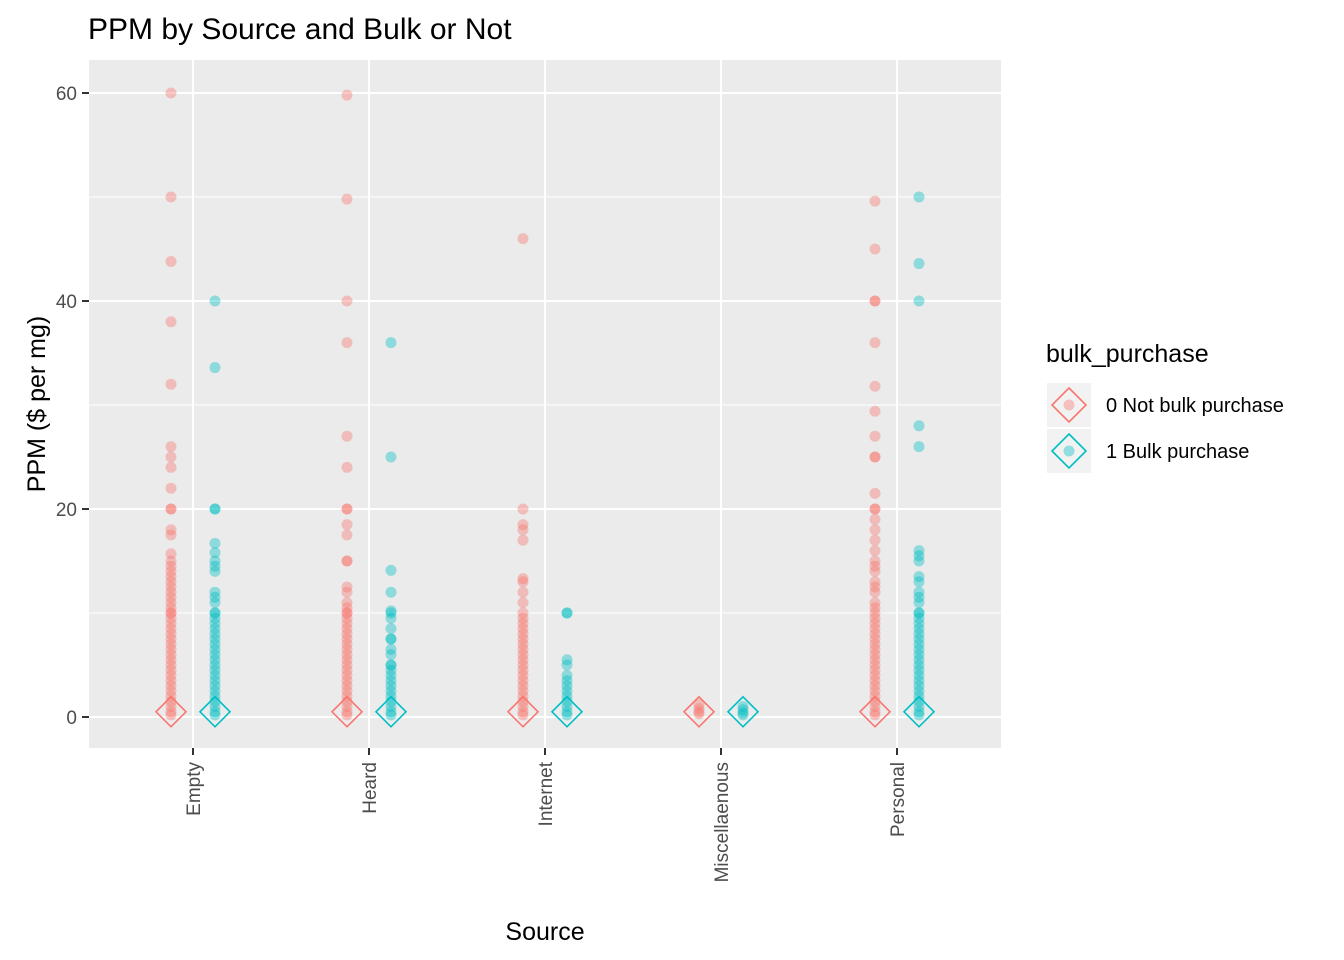  What do you see at coordinates (66, 94) in the screenshot?
I see `y-tick-label: 60` at bounding box center [66, 94].